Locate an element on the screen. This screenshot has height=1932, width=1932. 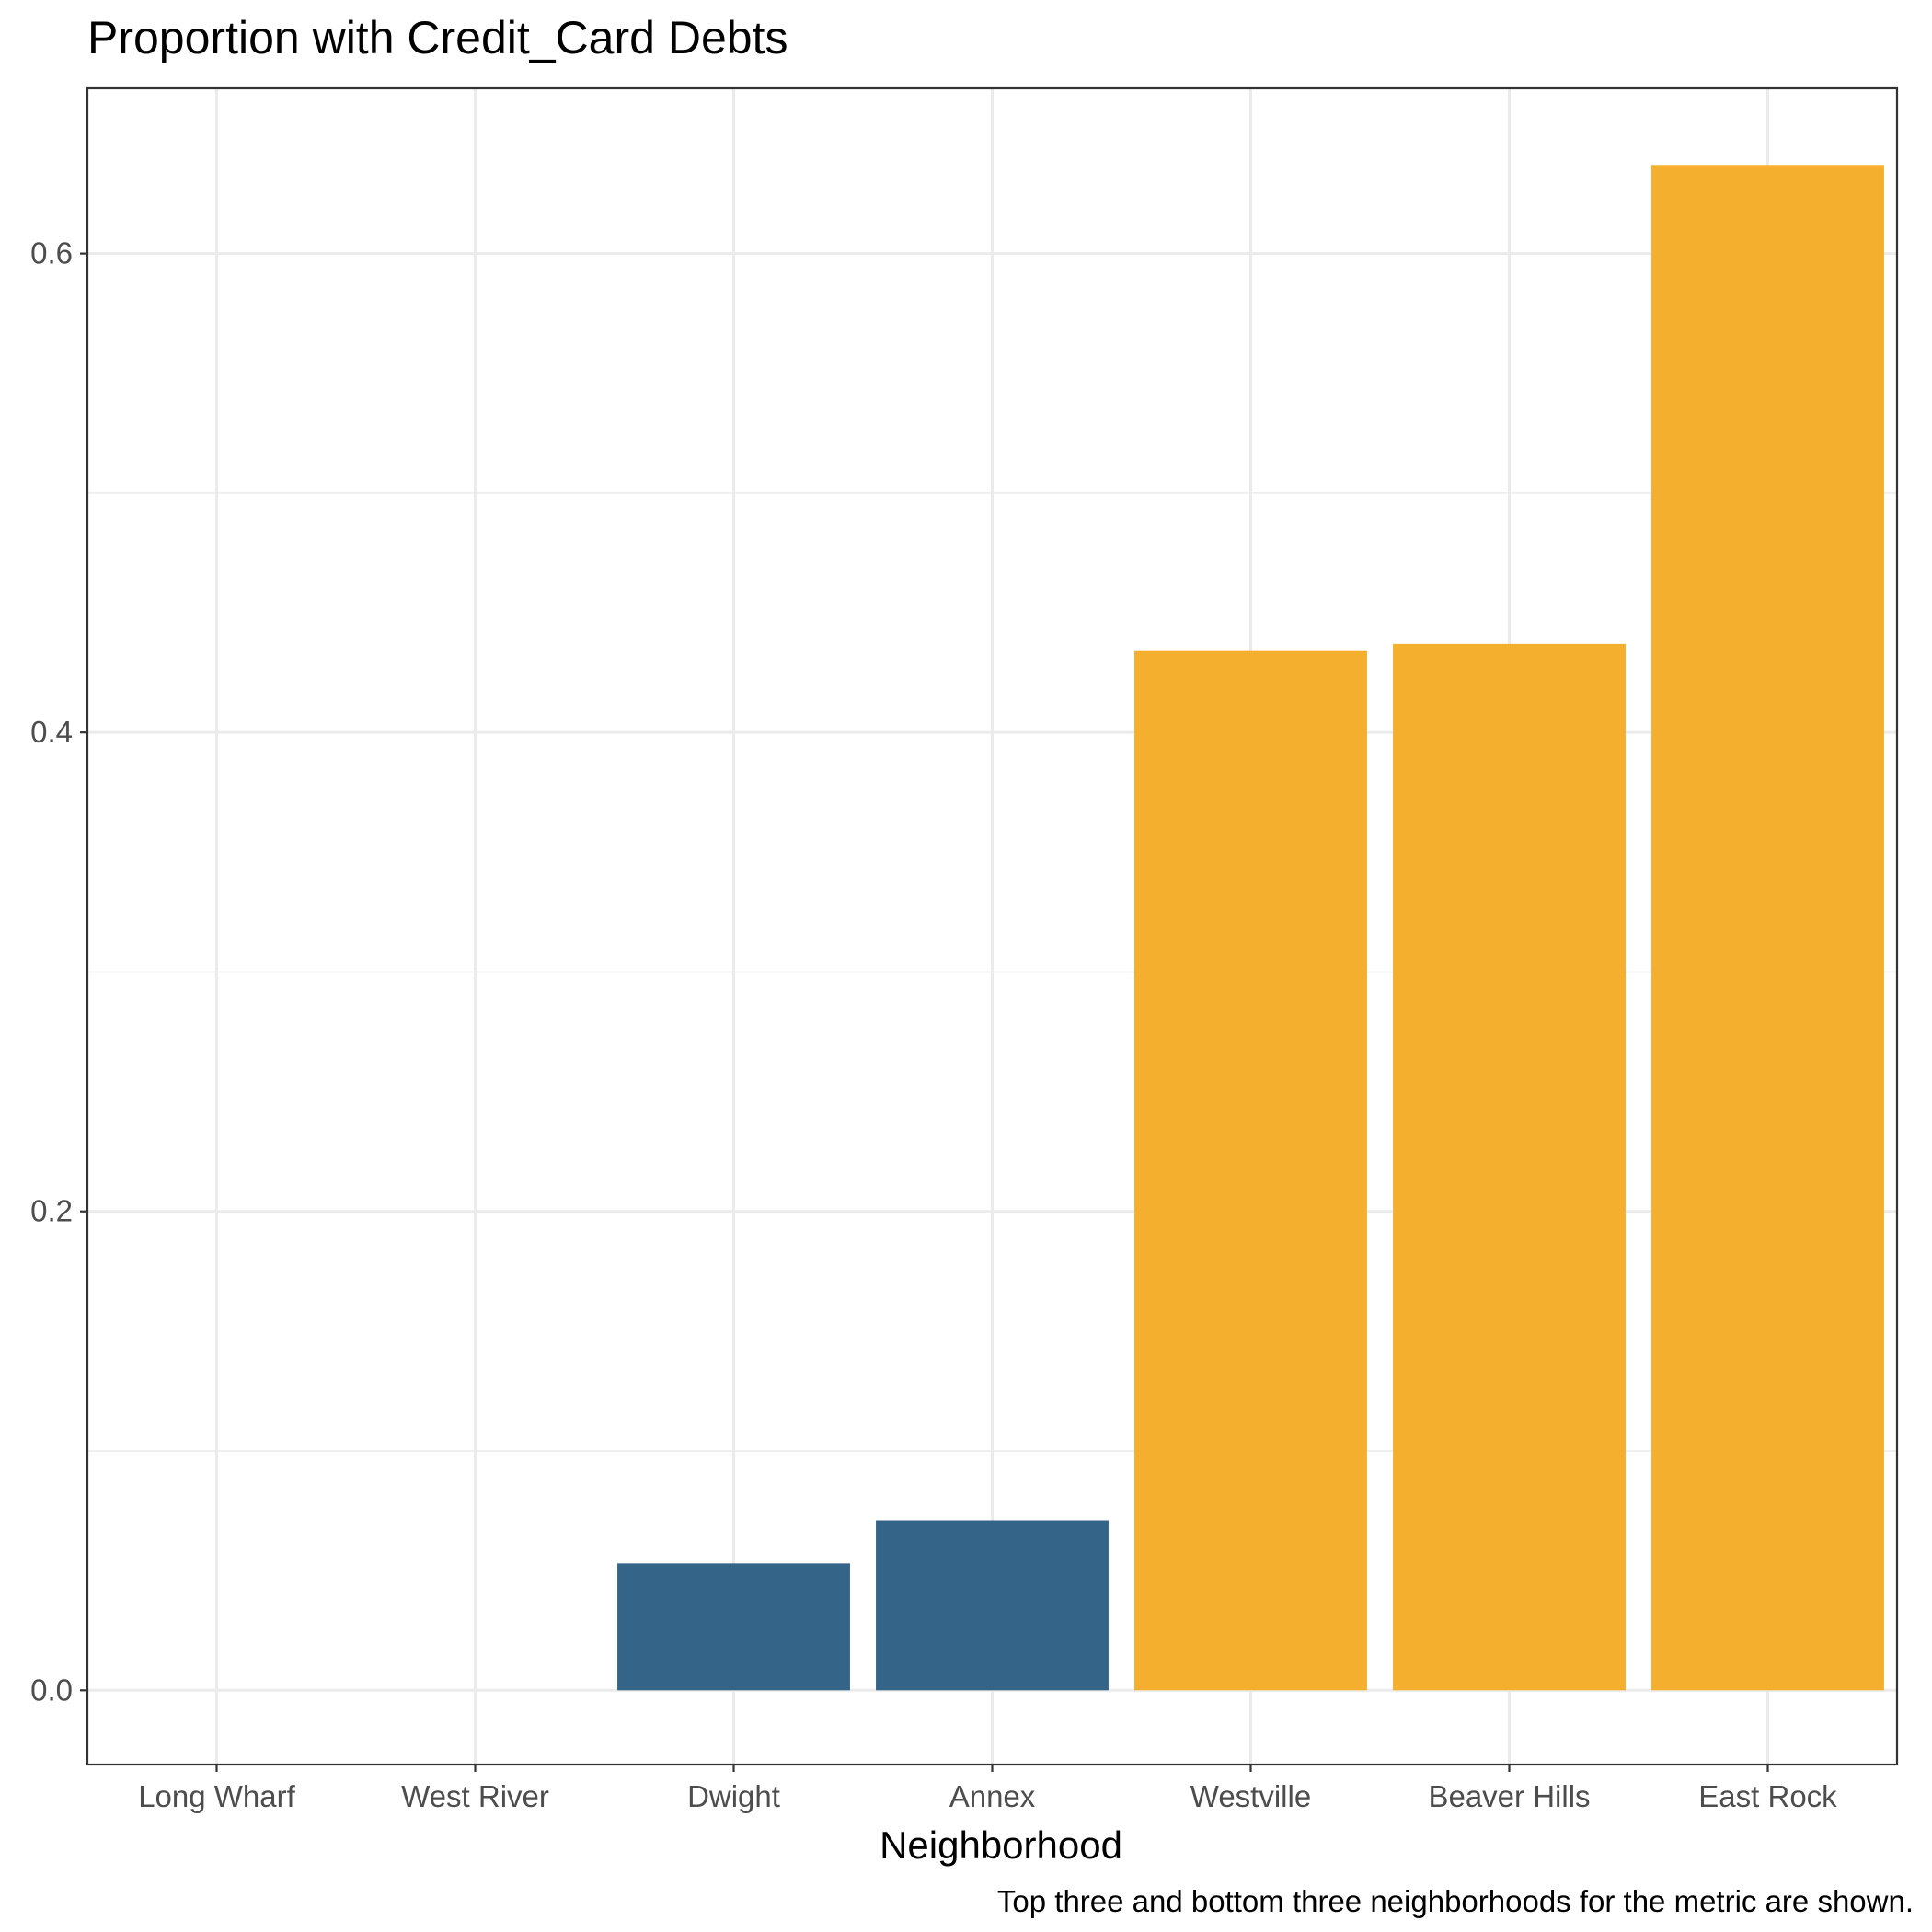
x-tick-label: Long Wharf is located at coordinates (216, 1796).